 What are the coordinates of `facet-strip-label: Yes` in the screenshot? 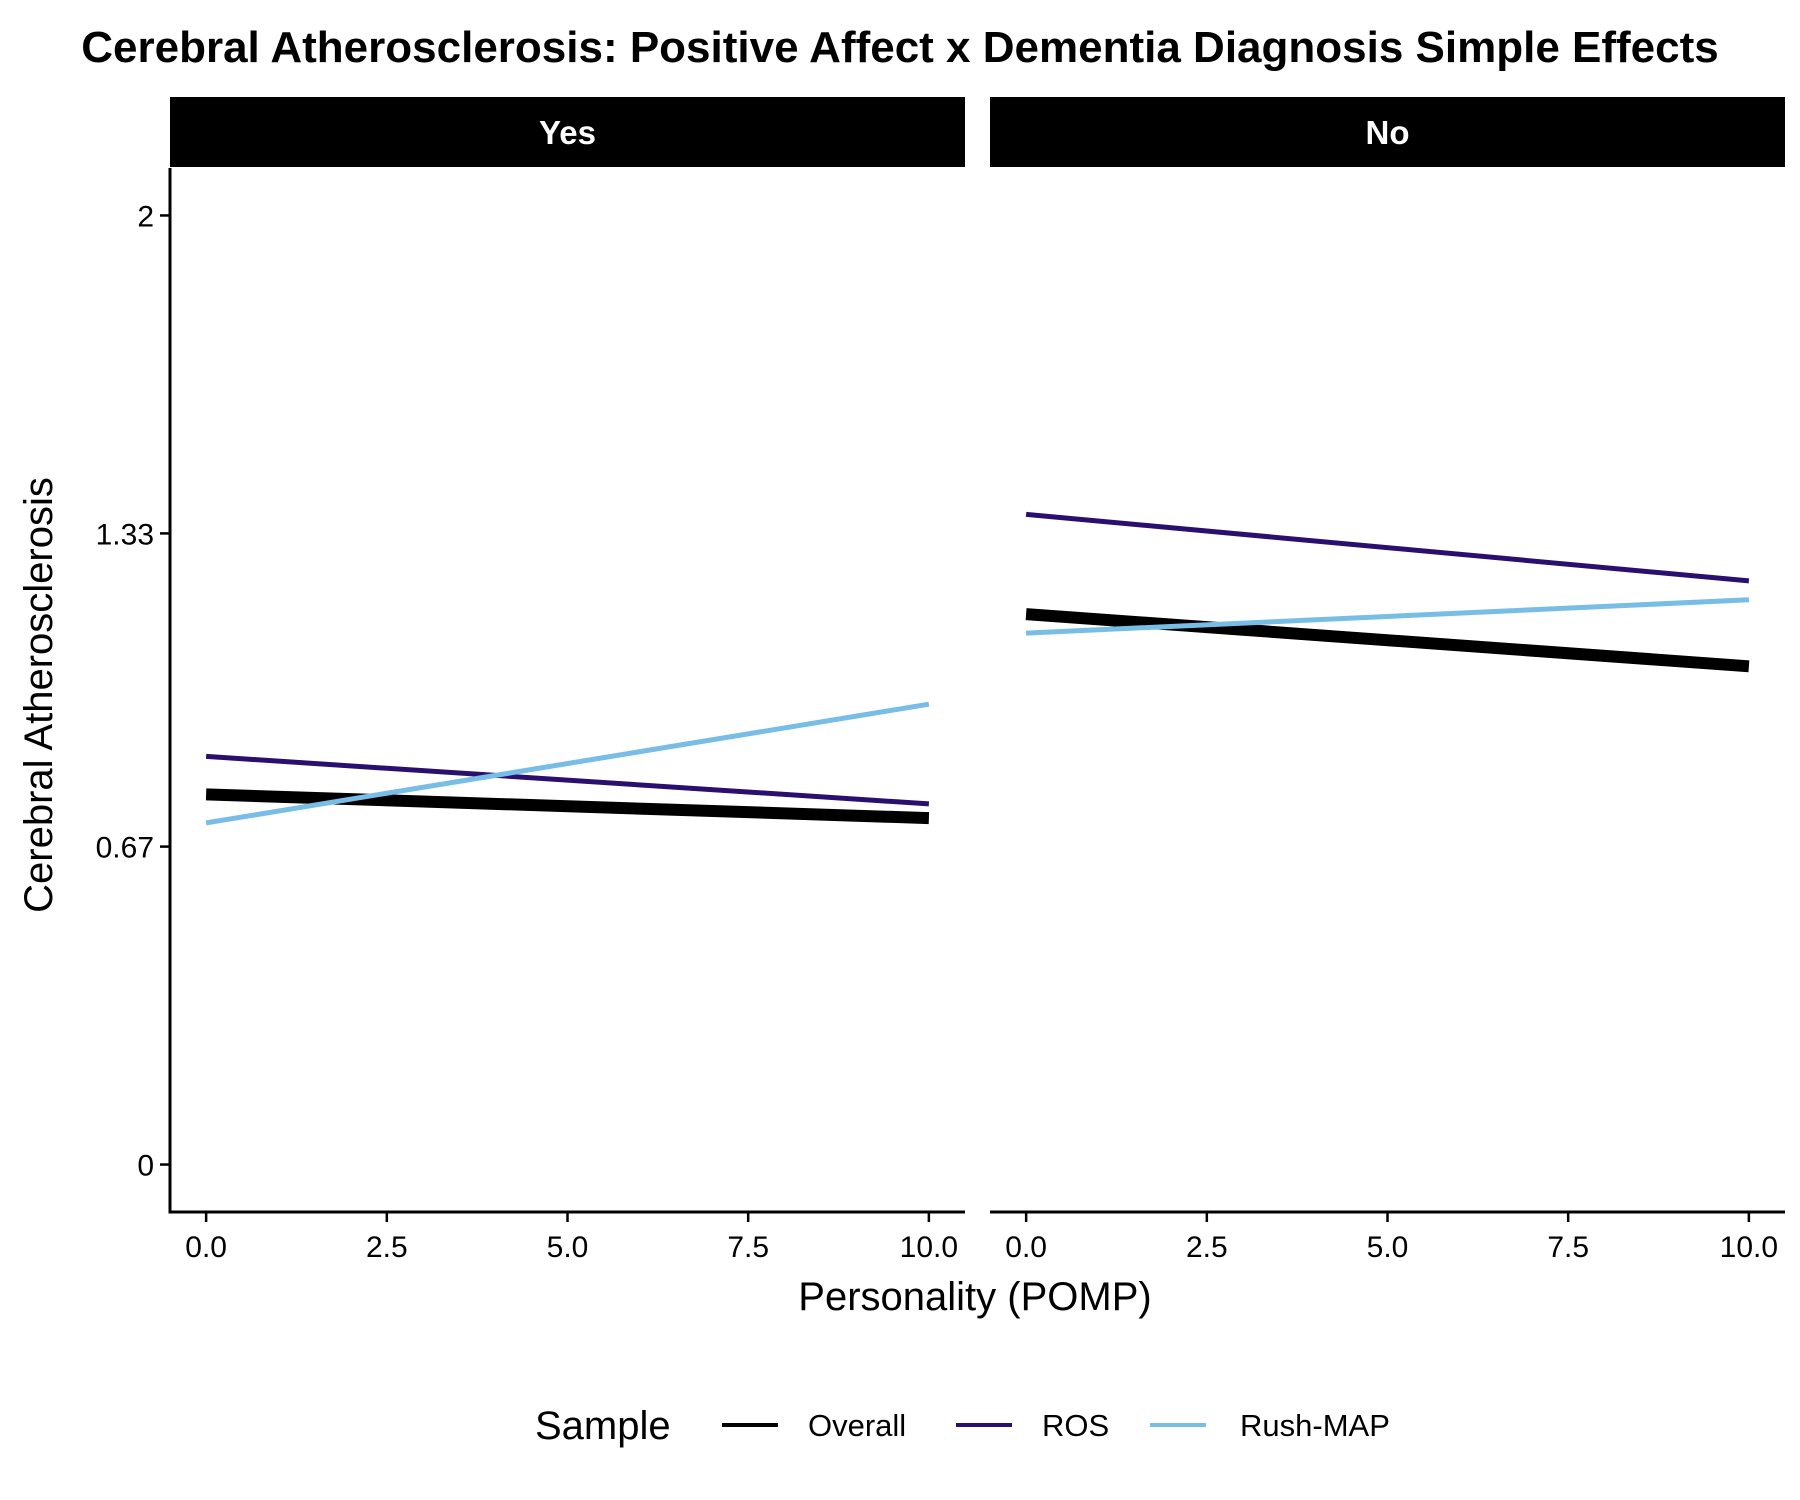 It's located at (567, 132).